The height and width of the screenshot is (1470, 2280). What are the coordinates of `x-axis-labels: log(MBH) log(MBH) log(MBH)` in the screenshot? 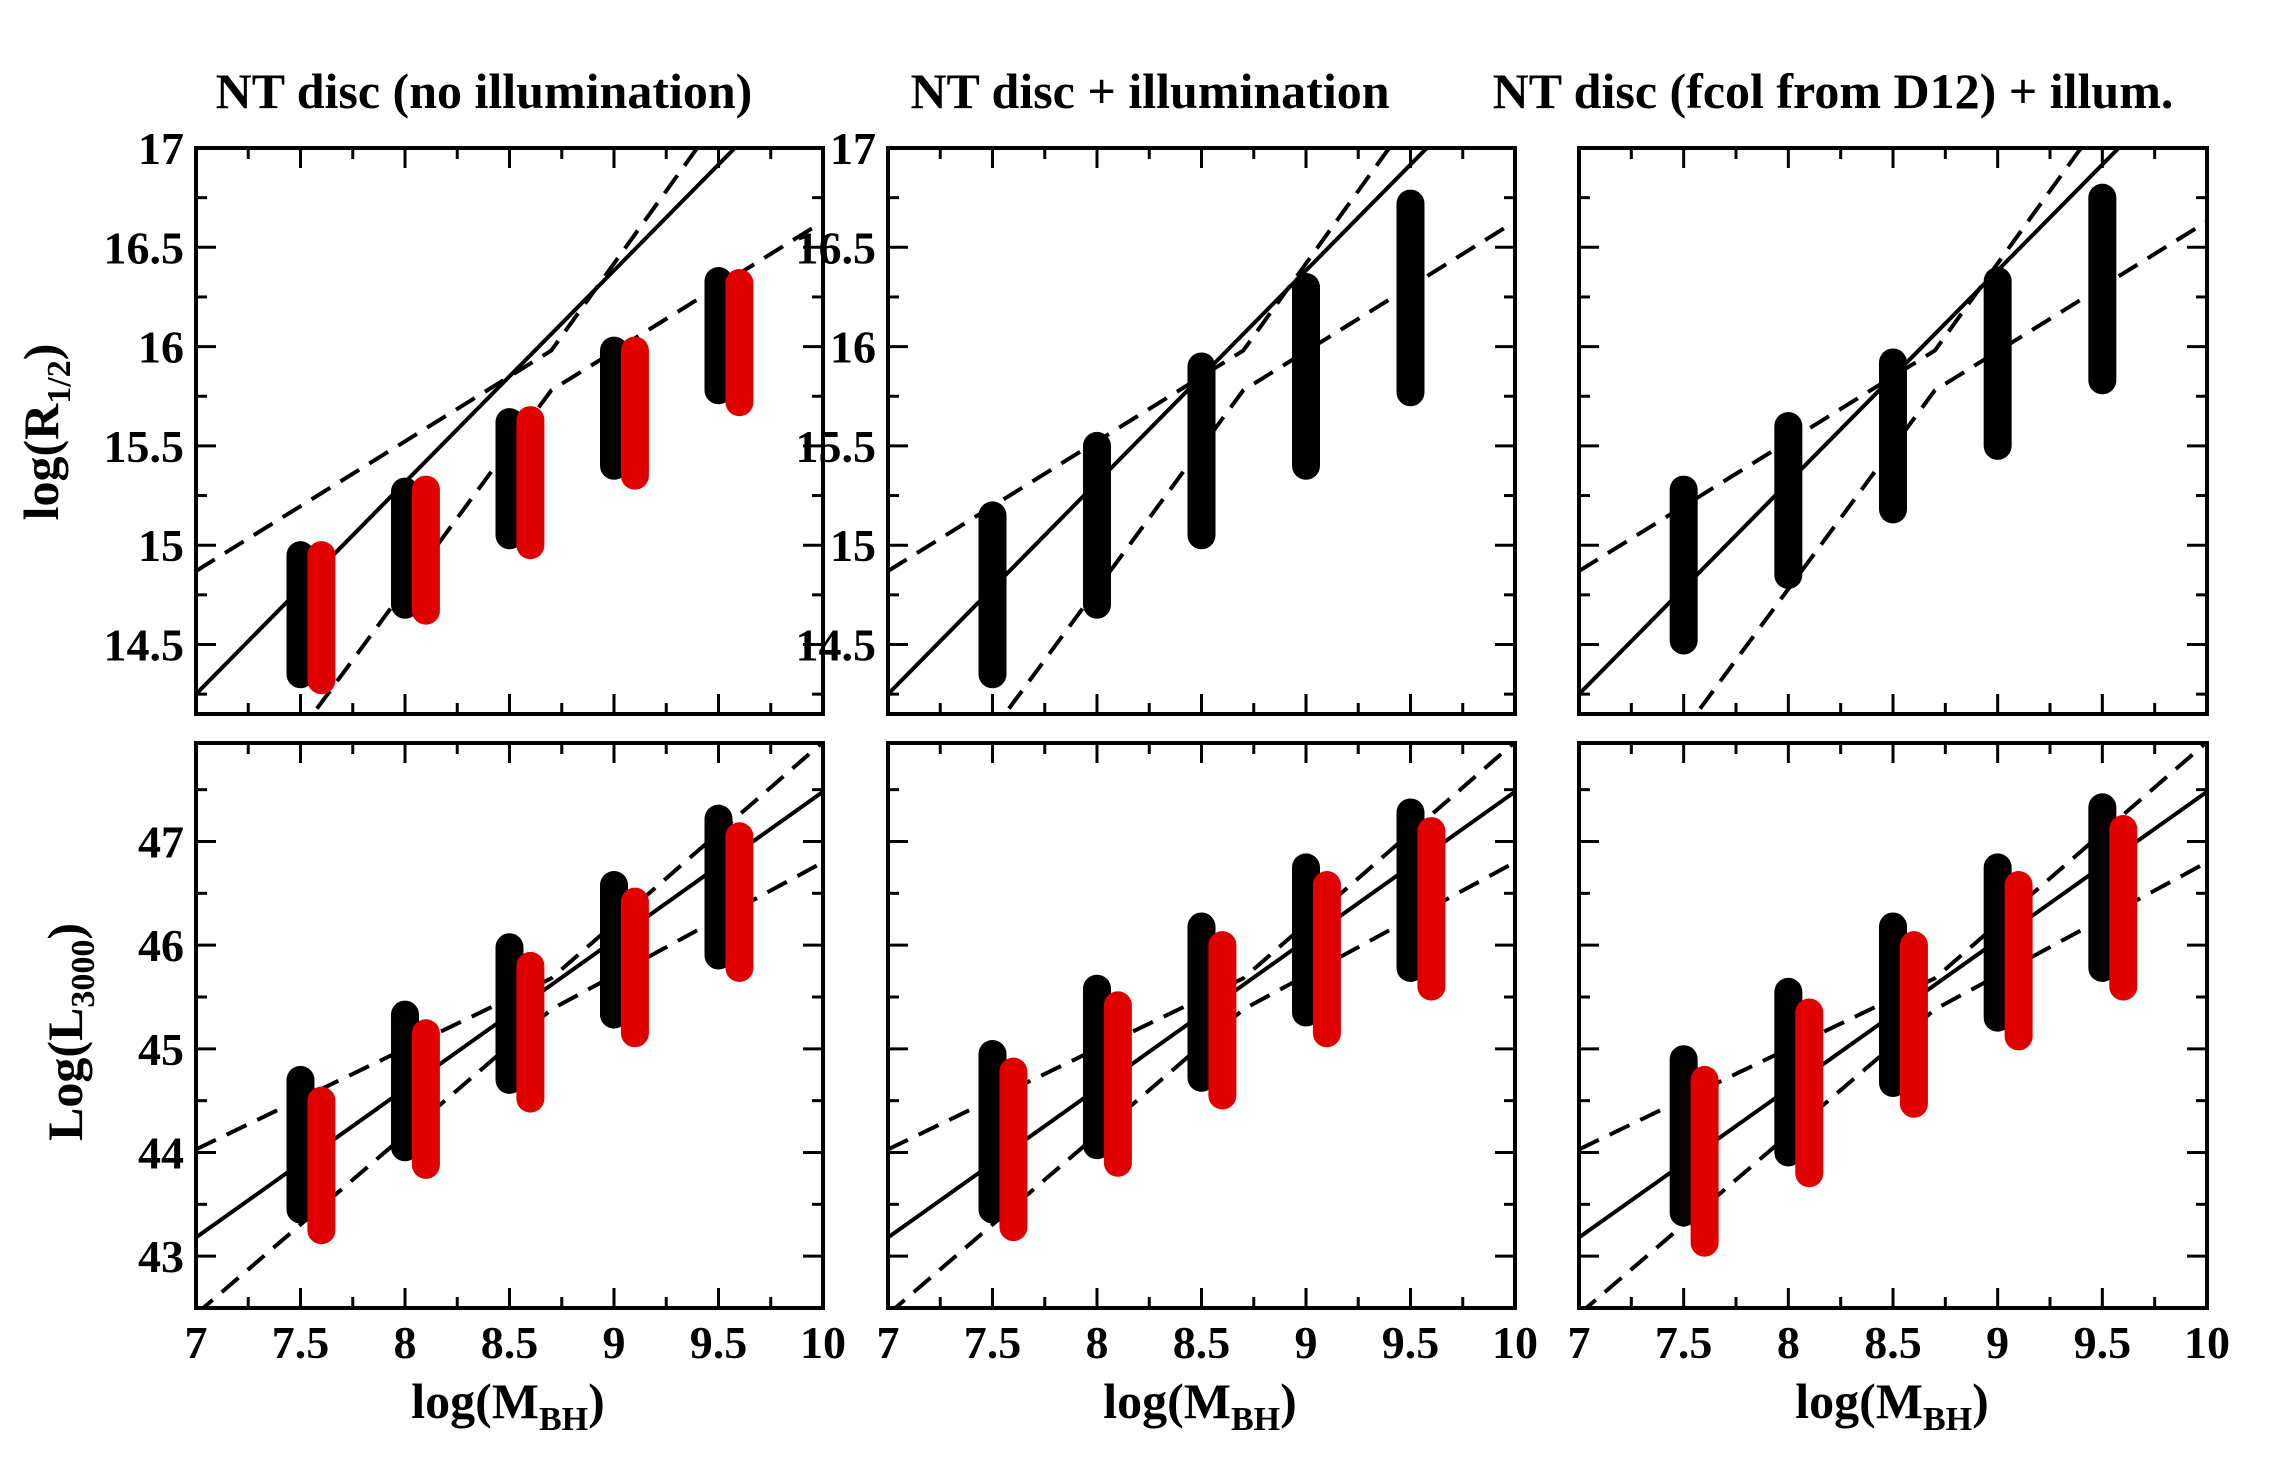 It's located at (1200, 1405).